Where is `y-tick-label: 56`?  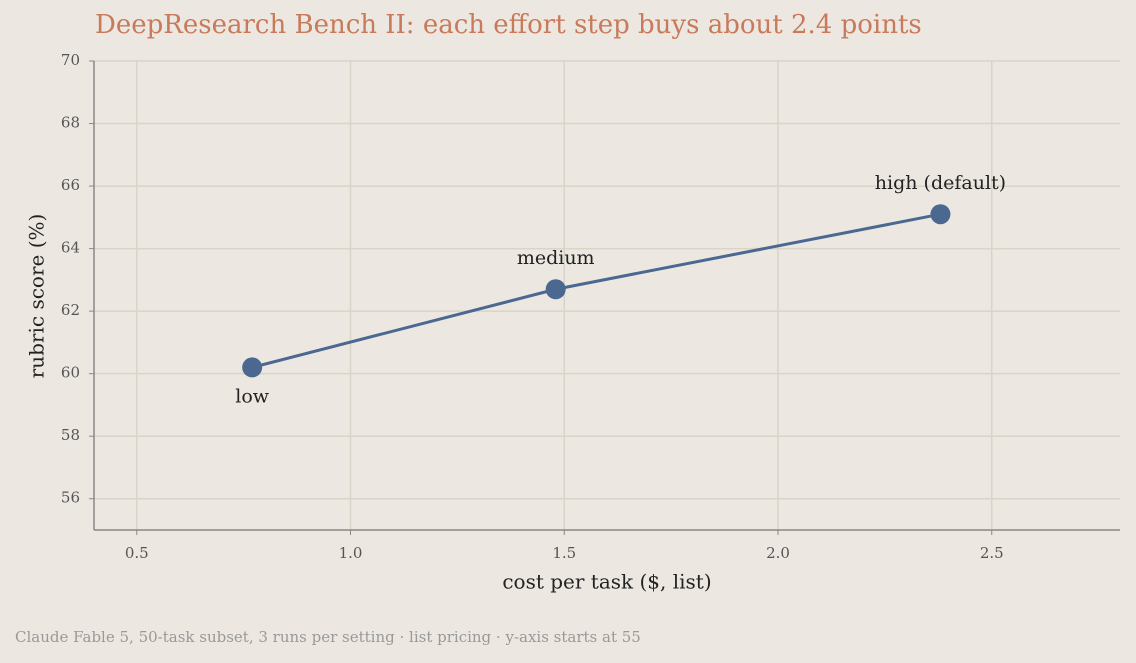 y-tick-label: 56 is located at coordinates (70, 498).